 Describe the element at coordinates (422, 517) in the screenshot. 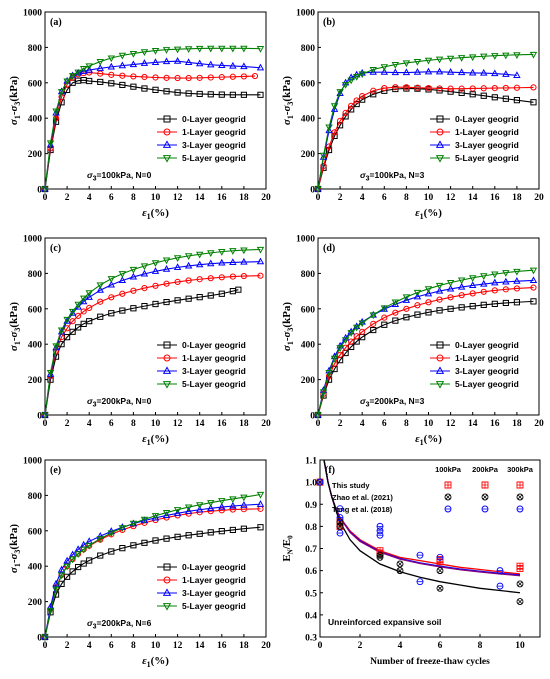

I see `fit-curve` at that location.